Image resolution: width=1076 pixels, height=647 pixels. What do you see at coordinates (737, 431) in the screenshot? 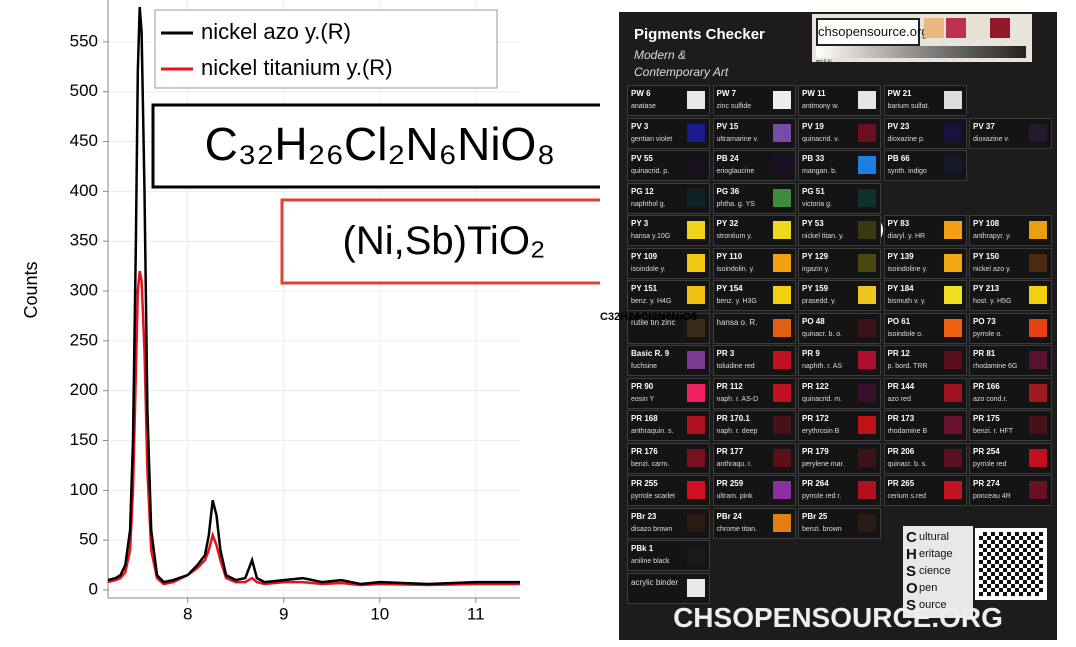
I see `pigment-name: naph. r. deep` at bounding box center [737, 431].